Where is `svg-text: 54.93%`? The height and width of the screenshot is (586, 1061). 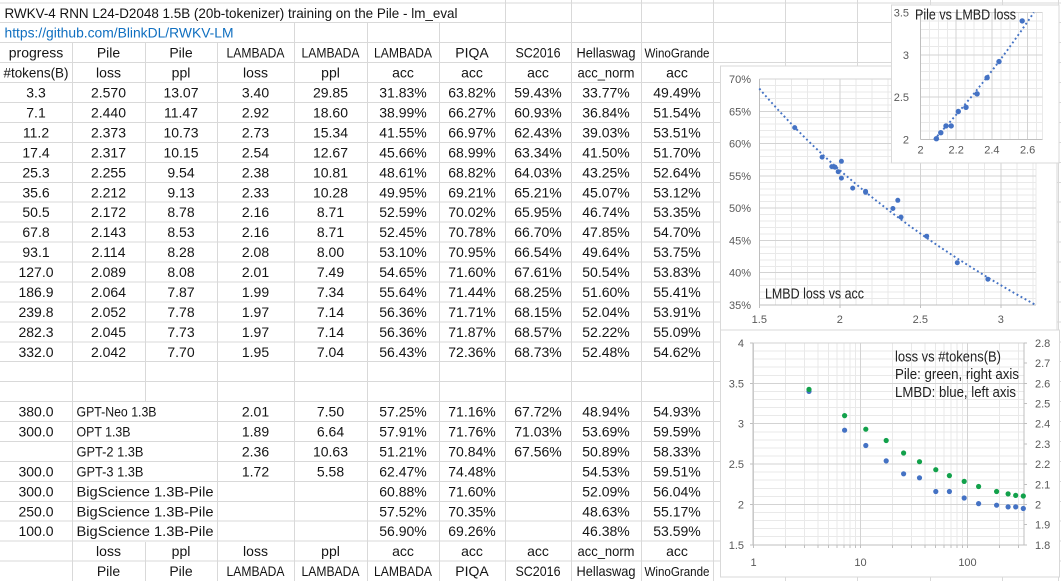 svg-text: 54.93% is located at coordinates (676, 412).